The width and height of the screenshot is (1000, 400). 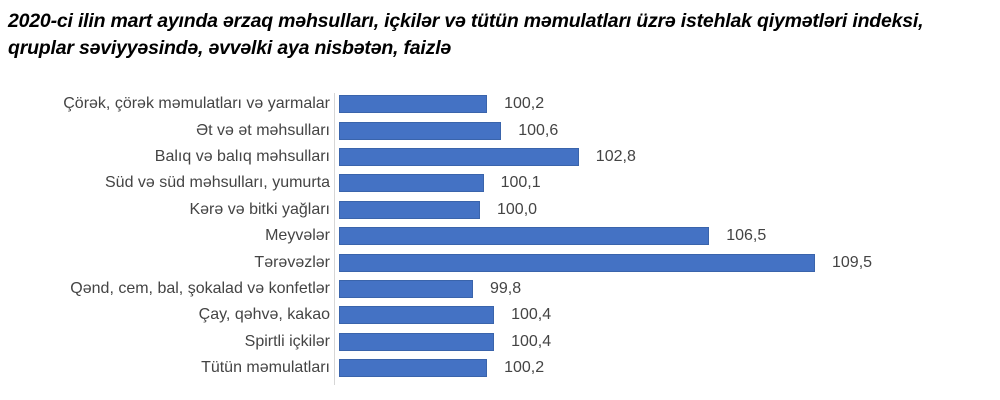 I want to click on value-label: 99,8, so click(x=506, y=288).